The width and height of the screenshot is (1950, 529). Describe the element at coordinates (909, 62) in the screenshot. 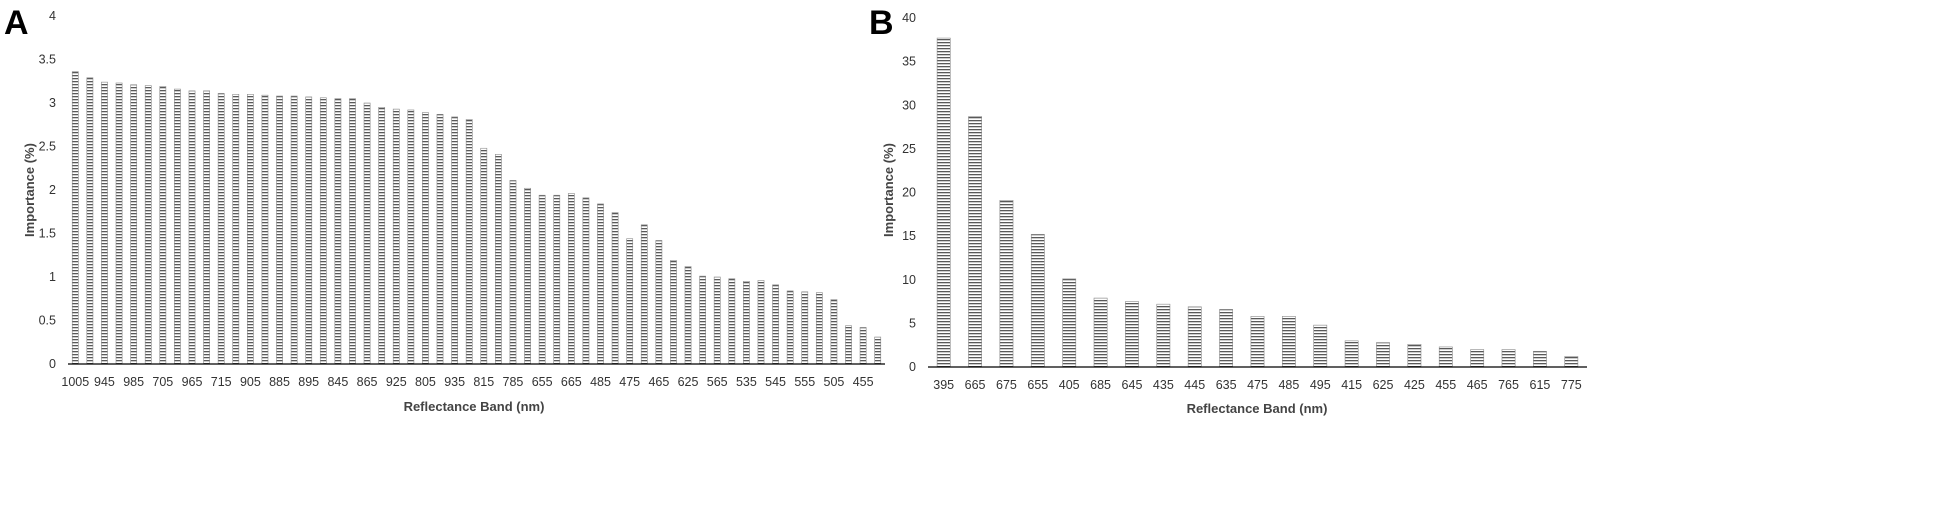

I see `y-tick-label-b: 35` at that location.